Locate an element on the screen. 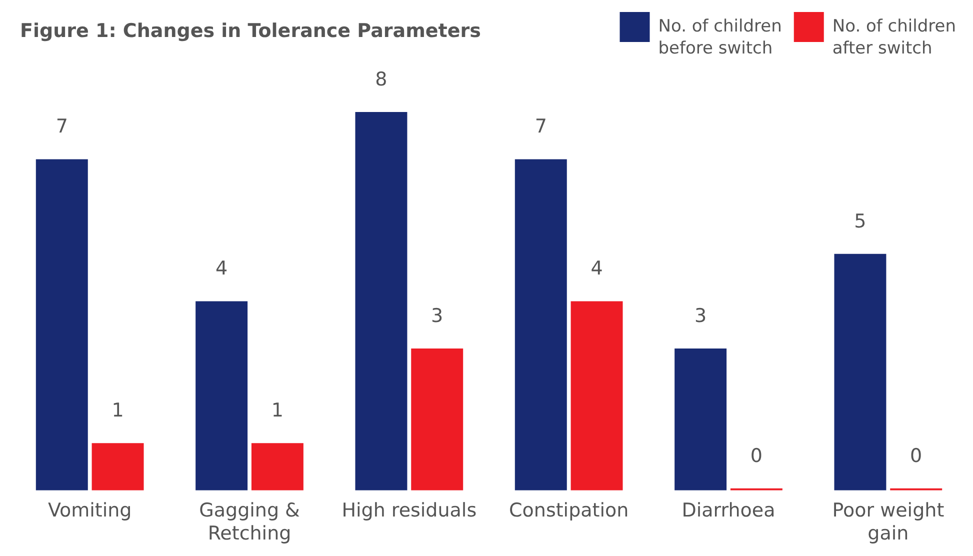 The width and height of the screenshot is (973, 556). x-tick-label: Gagging & Retching is located at coordinates (249, 522).